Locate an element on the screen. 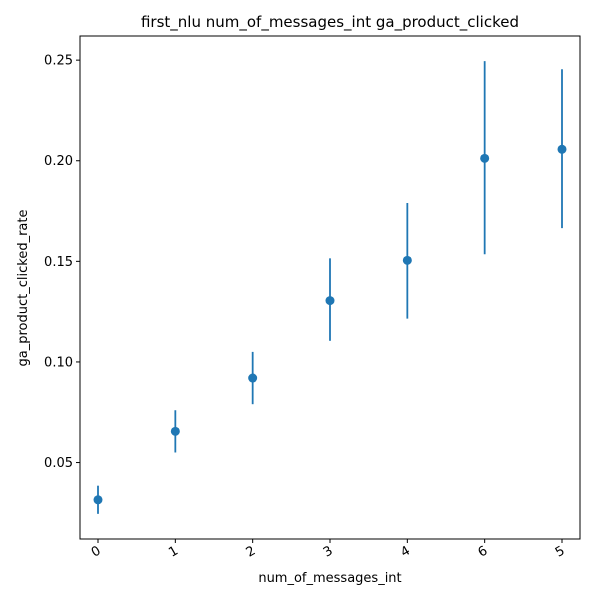  y-axis-label: ga_product_clicked_rate is located at coordinates (23, 288).